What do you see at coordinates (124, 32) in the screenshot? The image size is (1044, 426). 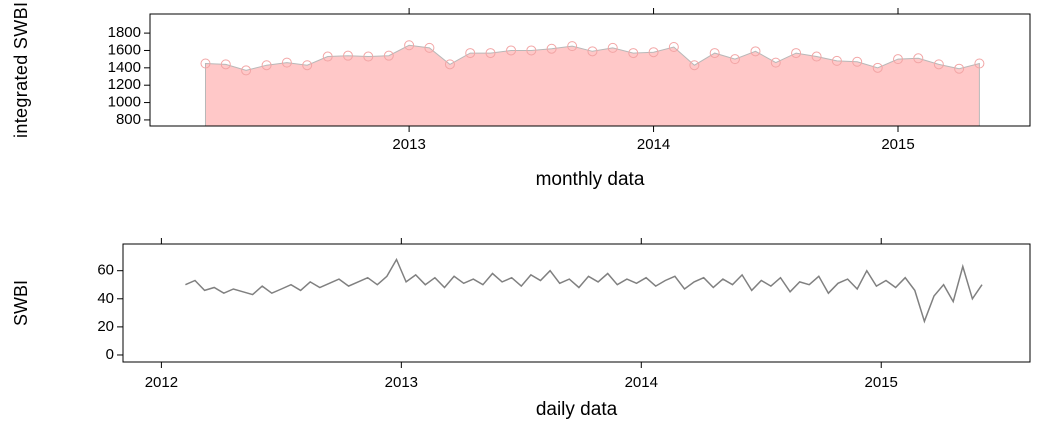 I see `y-tick-label: 1800` at bounding box center [124, 32].